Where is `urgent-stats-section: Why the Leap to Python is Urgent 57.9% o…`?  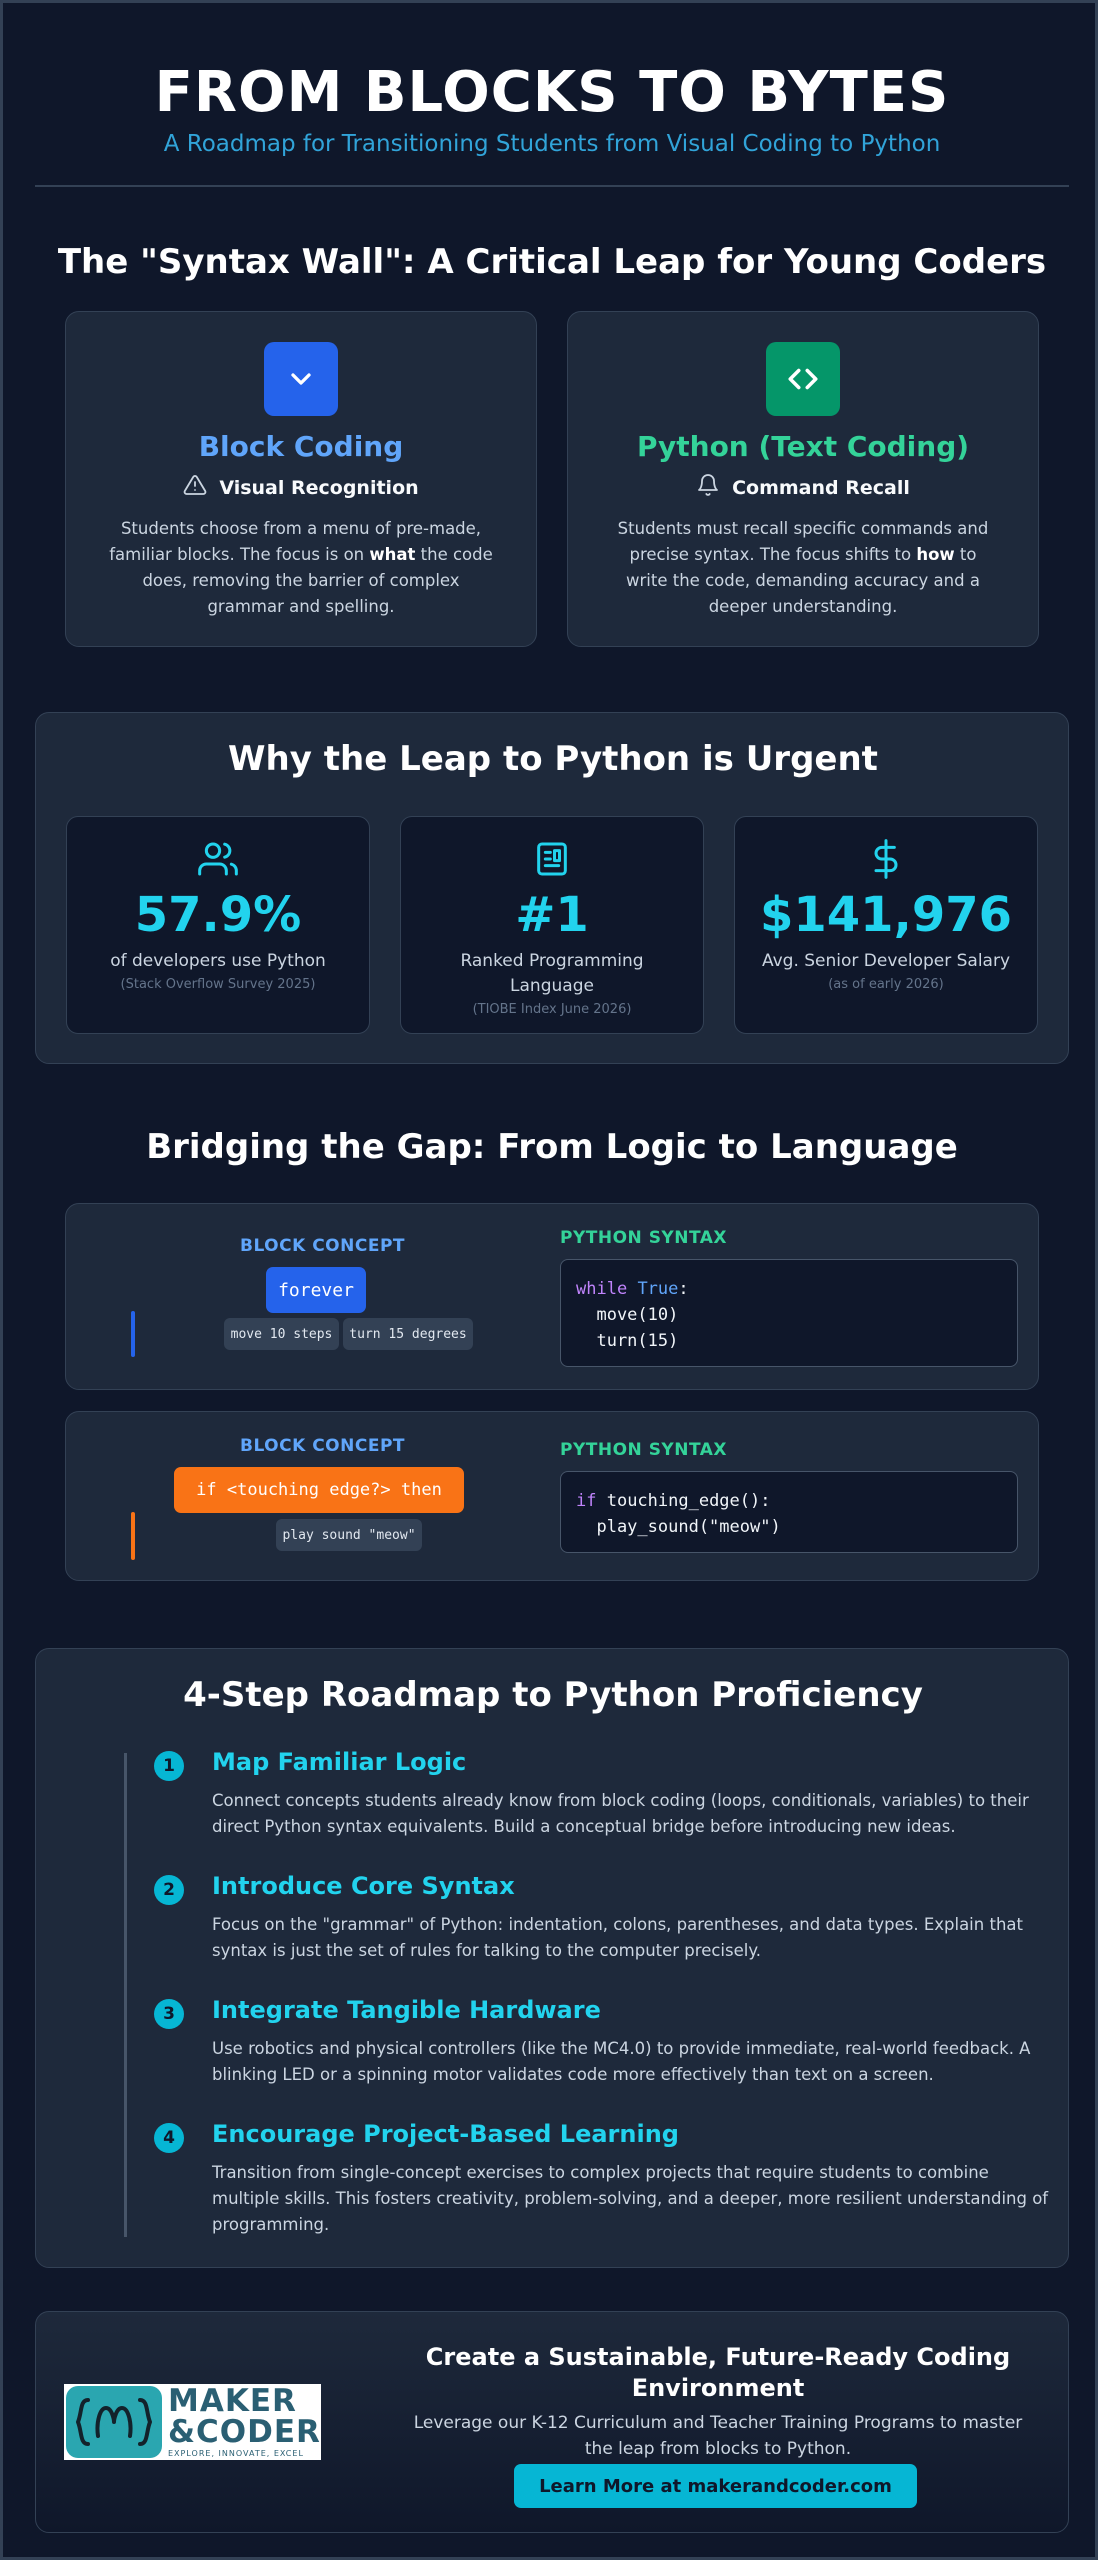 urgent-stats-section: Why the Leap to Python is Urgent 57.9% o… is located at coordinates (552, 888).